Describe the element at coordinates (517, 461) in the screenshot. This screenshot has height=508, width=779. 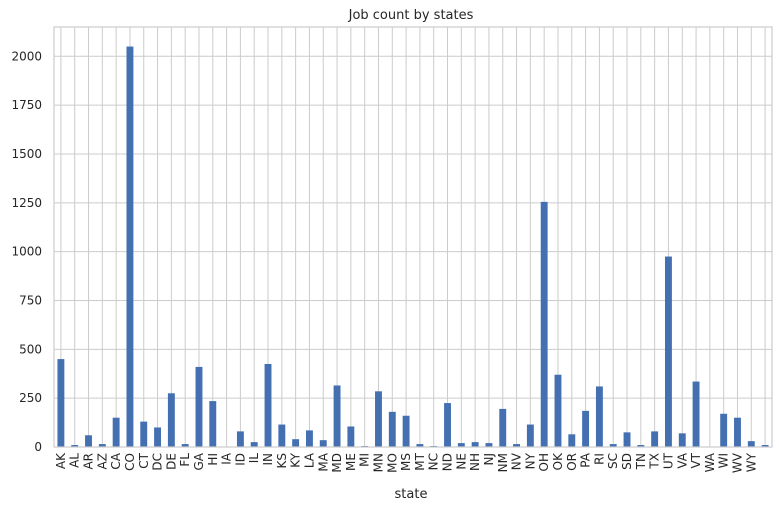
I see `x-tick-label: NV` at that location.